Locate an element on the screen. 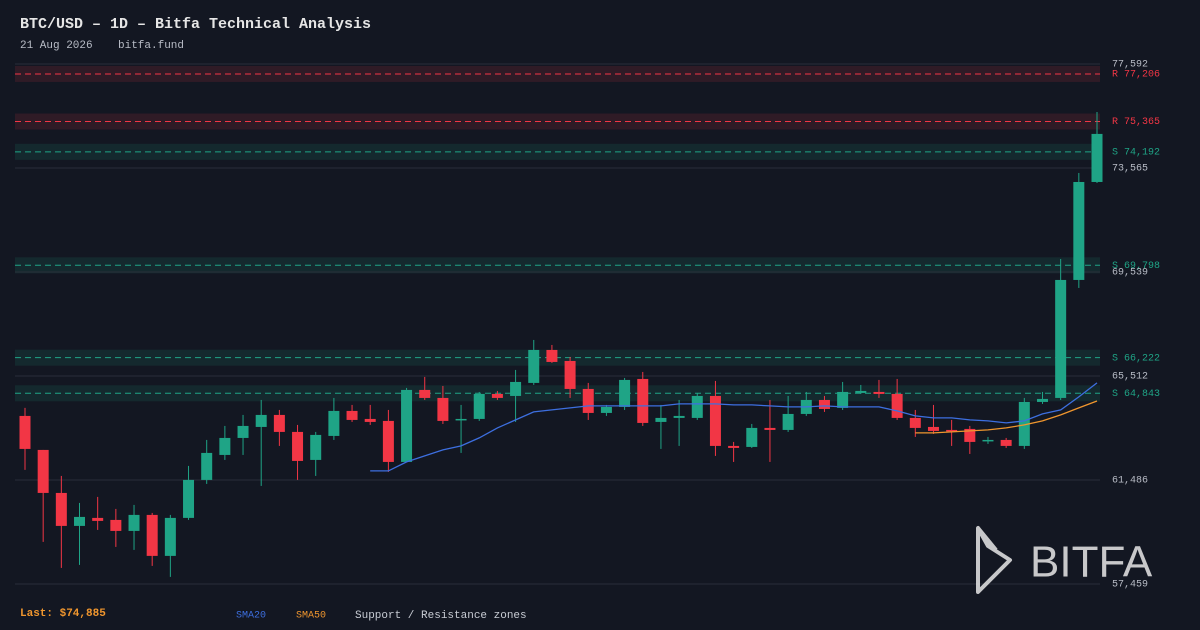 The image size is (1200, 630). y-tick-label: 61,486 is located at coordinates (1130, 481).